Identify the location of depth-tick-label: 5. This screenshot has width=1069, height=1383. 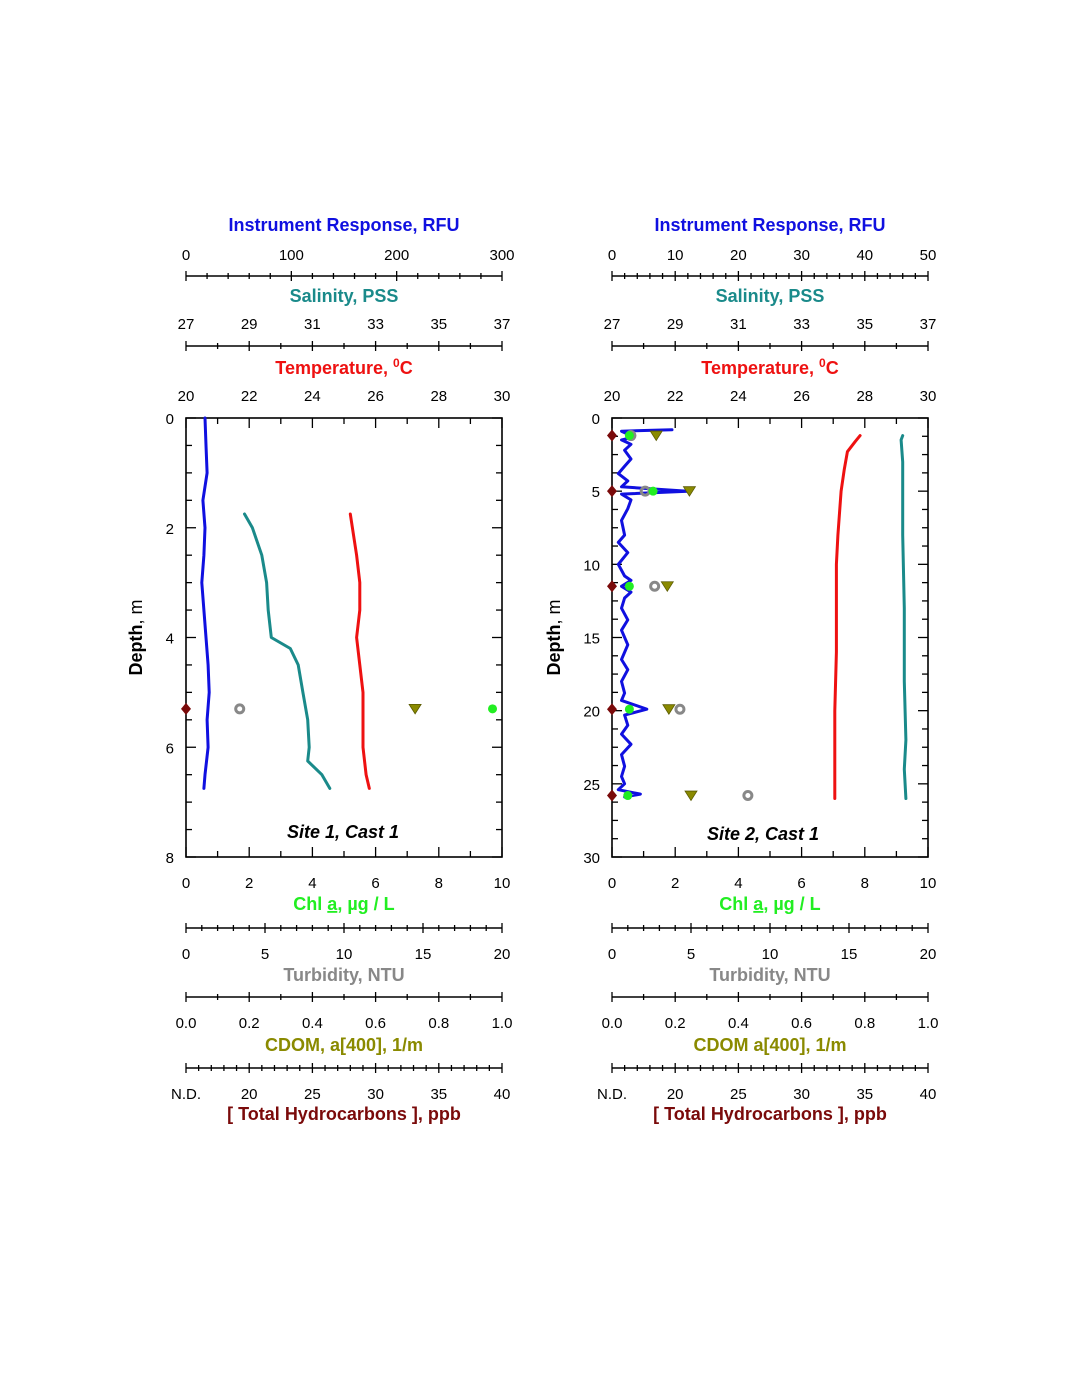
(596, 492).